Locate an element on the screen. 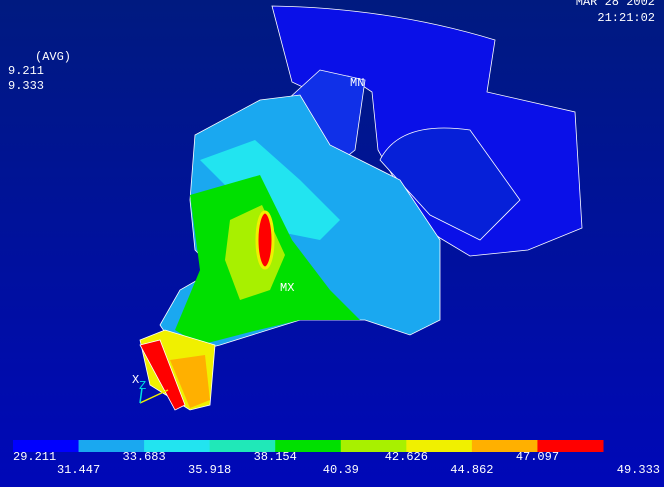 Image resolution: width=664 pixels, height=487 pixels. legend-label: 35.918 is located at coordinates (209, 470).